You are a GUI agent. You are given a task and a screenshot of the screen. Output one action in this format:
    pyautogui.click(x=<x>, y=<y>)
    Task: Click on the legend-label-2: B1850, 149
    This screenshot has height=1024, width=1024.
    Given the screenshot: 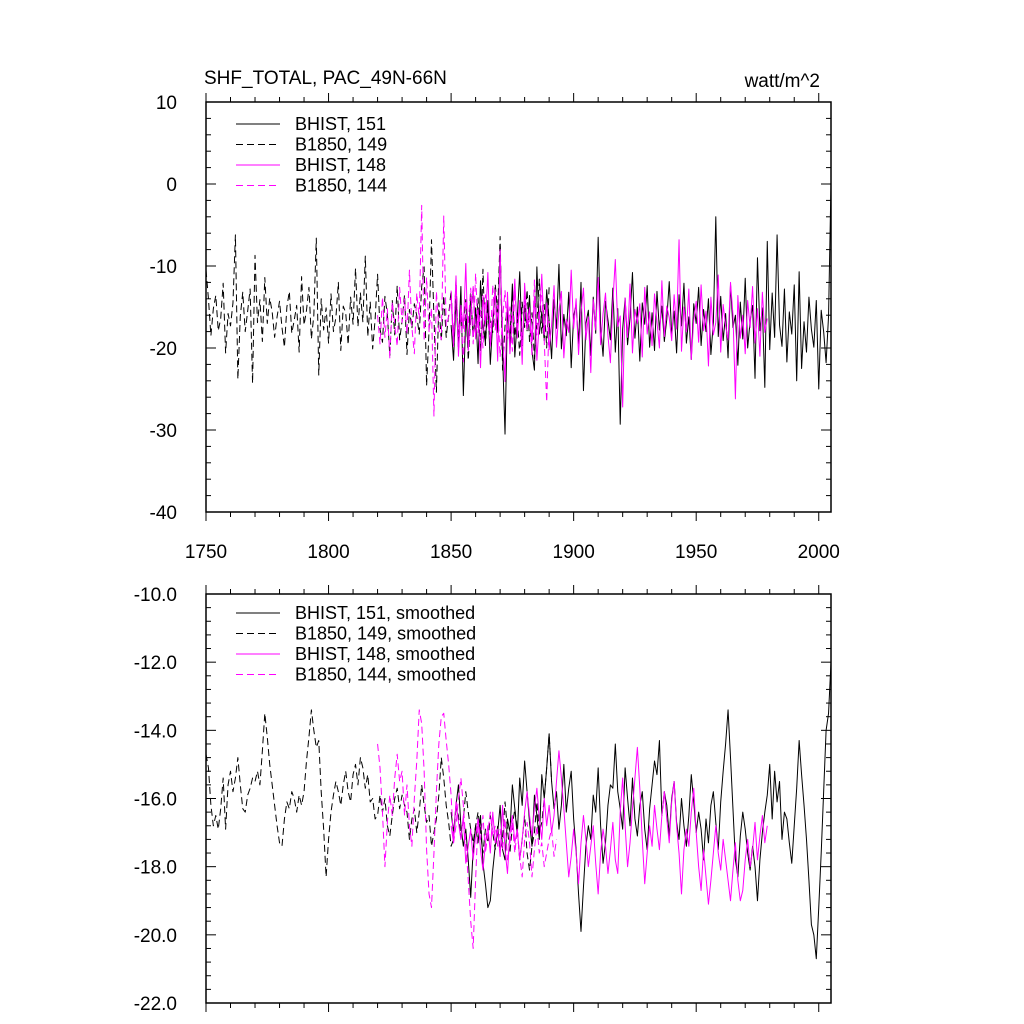 What is the action you would take?
    pyautogui.click(x=341, y=145)
    